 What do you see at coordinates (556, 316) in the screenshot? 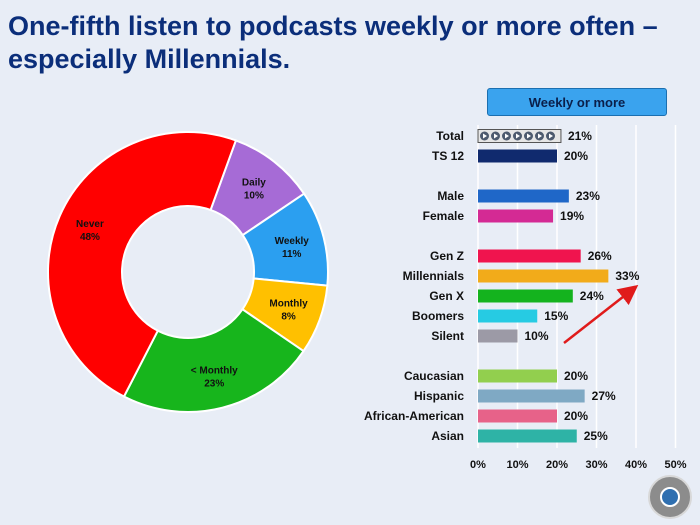
I see `value-label-boomers: 15%` at bounding box center [556, 316].